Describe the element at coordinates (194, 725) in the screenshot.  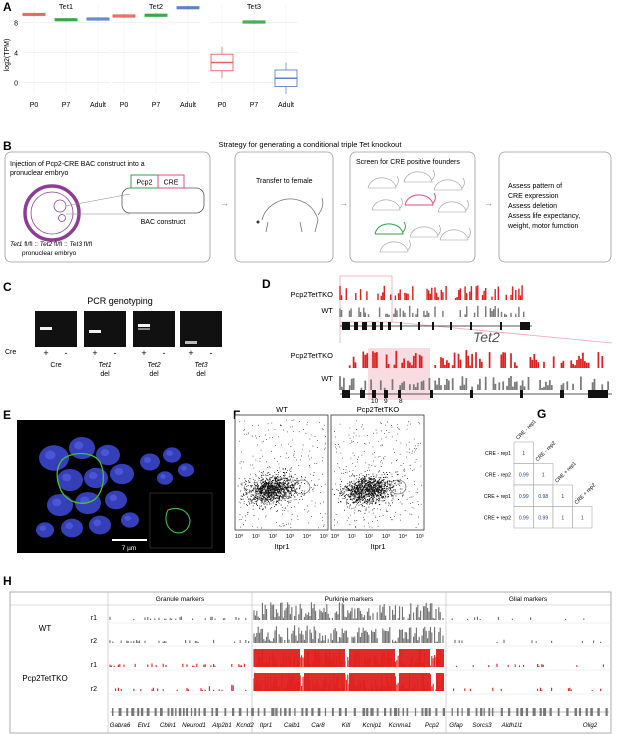
I see `gene-label: Neurod1` at that location.